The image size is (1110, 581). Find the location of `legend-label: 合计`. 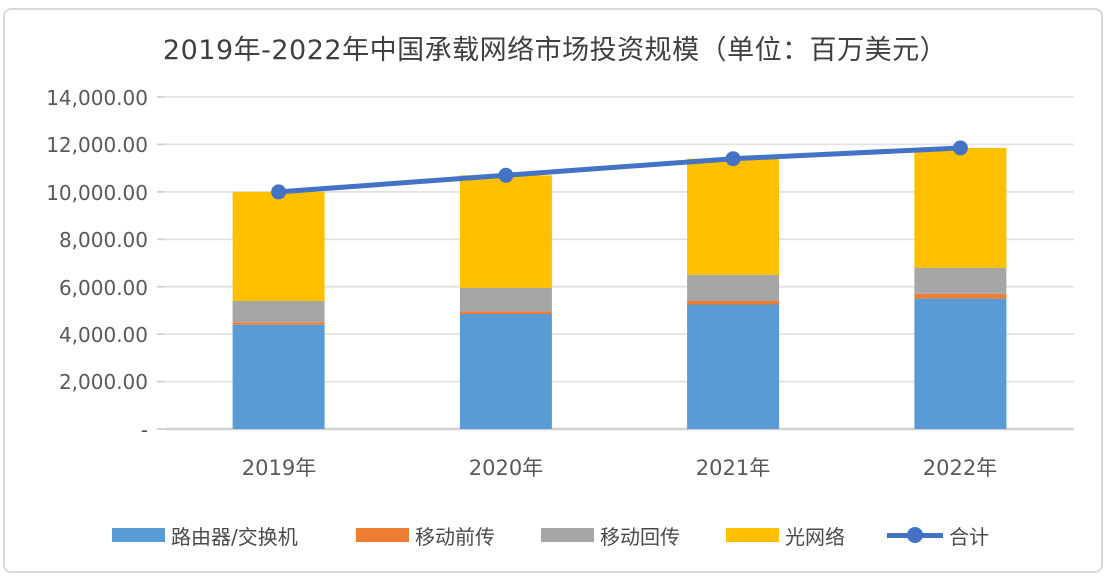

legend-label: 合计 is located at coordinates (969, 536).